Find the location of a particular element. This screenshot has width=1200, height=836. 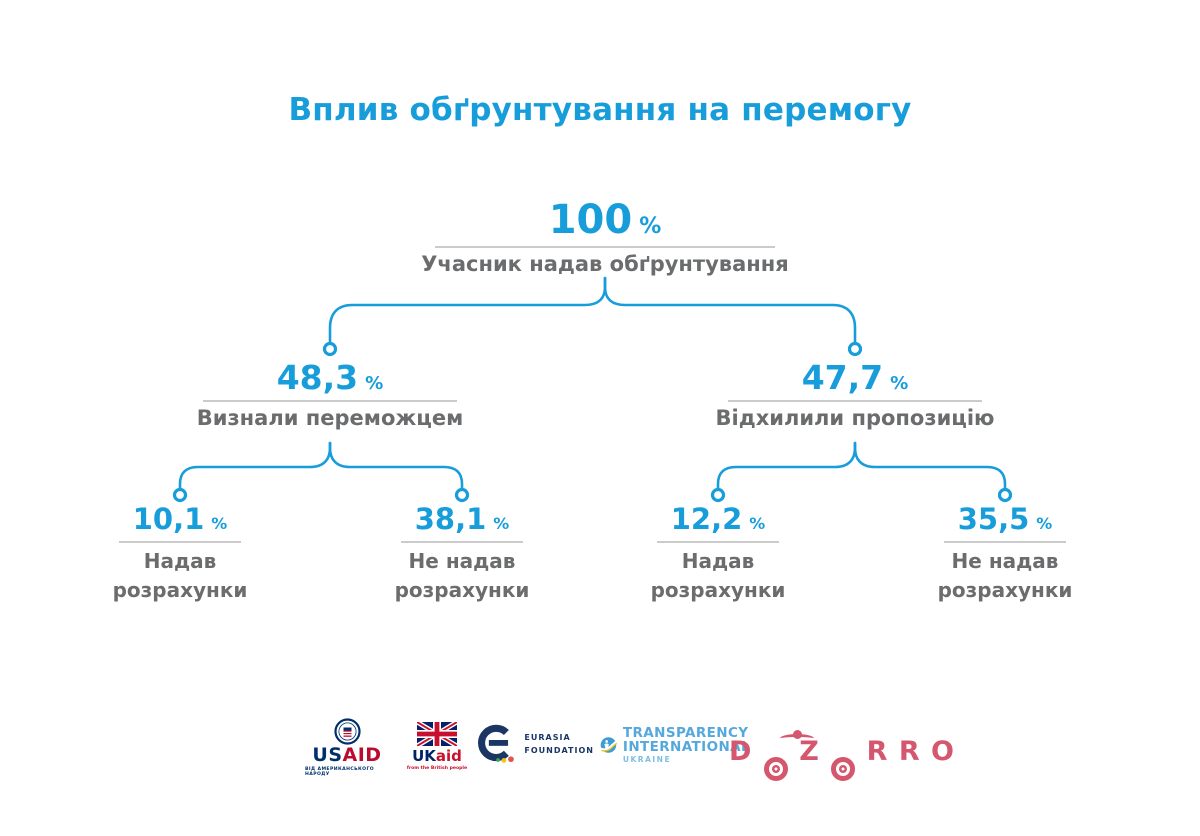

rejected-calc-percent-value: 12,2 is located at coordinates (706, 519).